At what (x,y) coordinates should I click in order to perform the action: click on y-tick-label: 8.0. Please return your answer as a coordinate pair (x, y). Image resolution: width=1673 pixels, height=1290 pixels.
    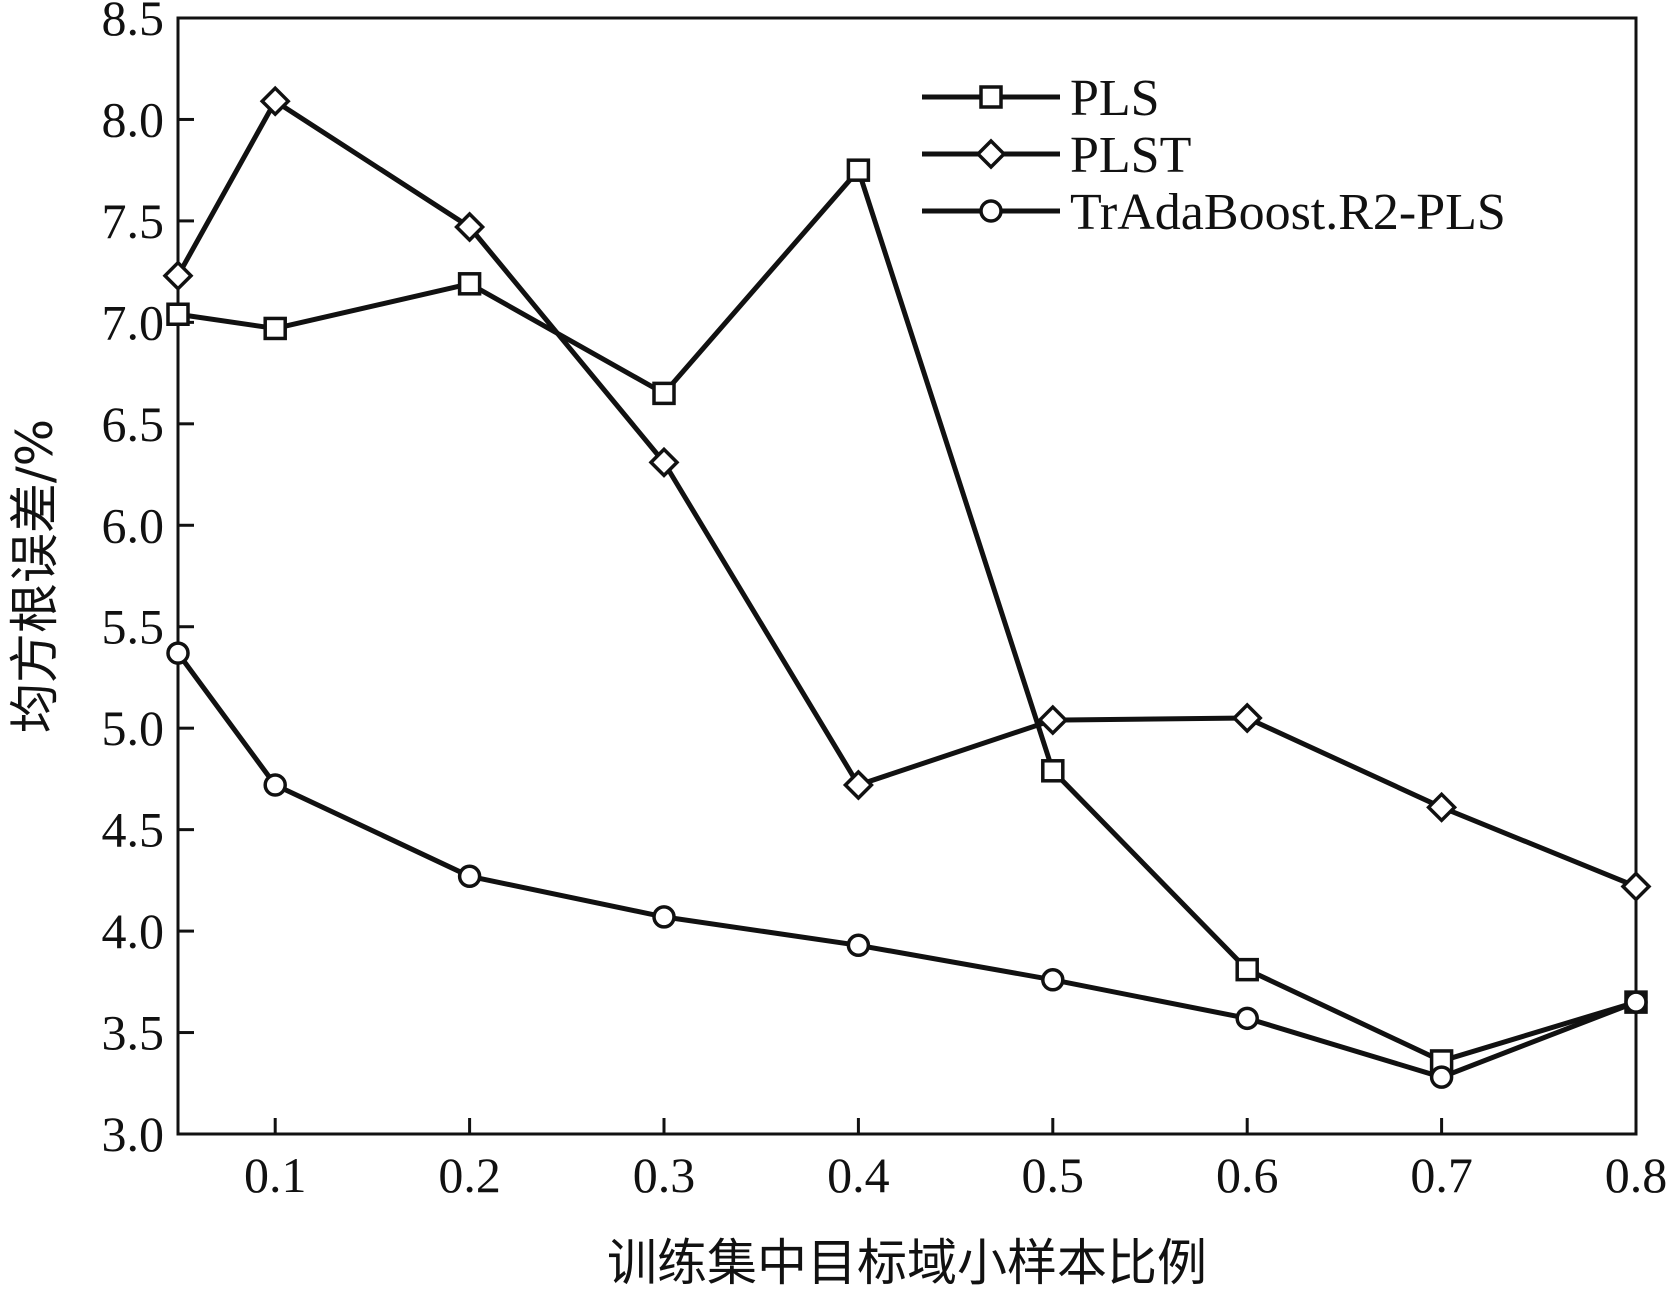
    Looking at the image, I should click on (133, 119).